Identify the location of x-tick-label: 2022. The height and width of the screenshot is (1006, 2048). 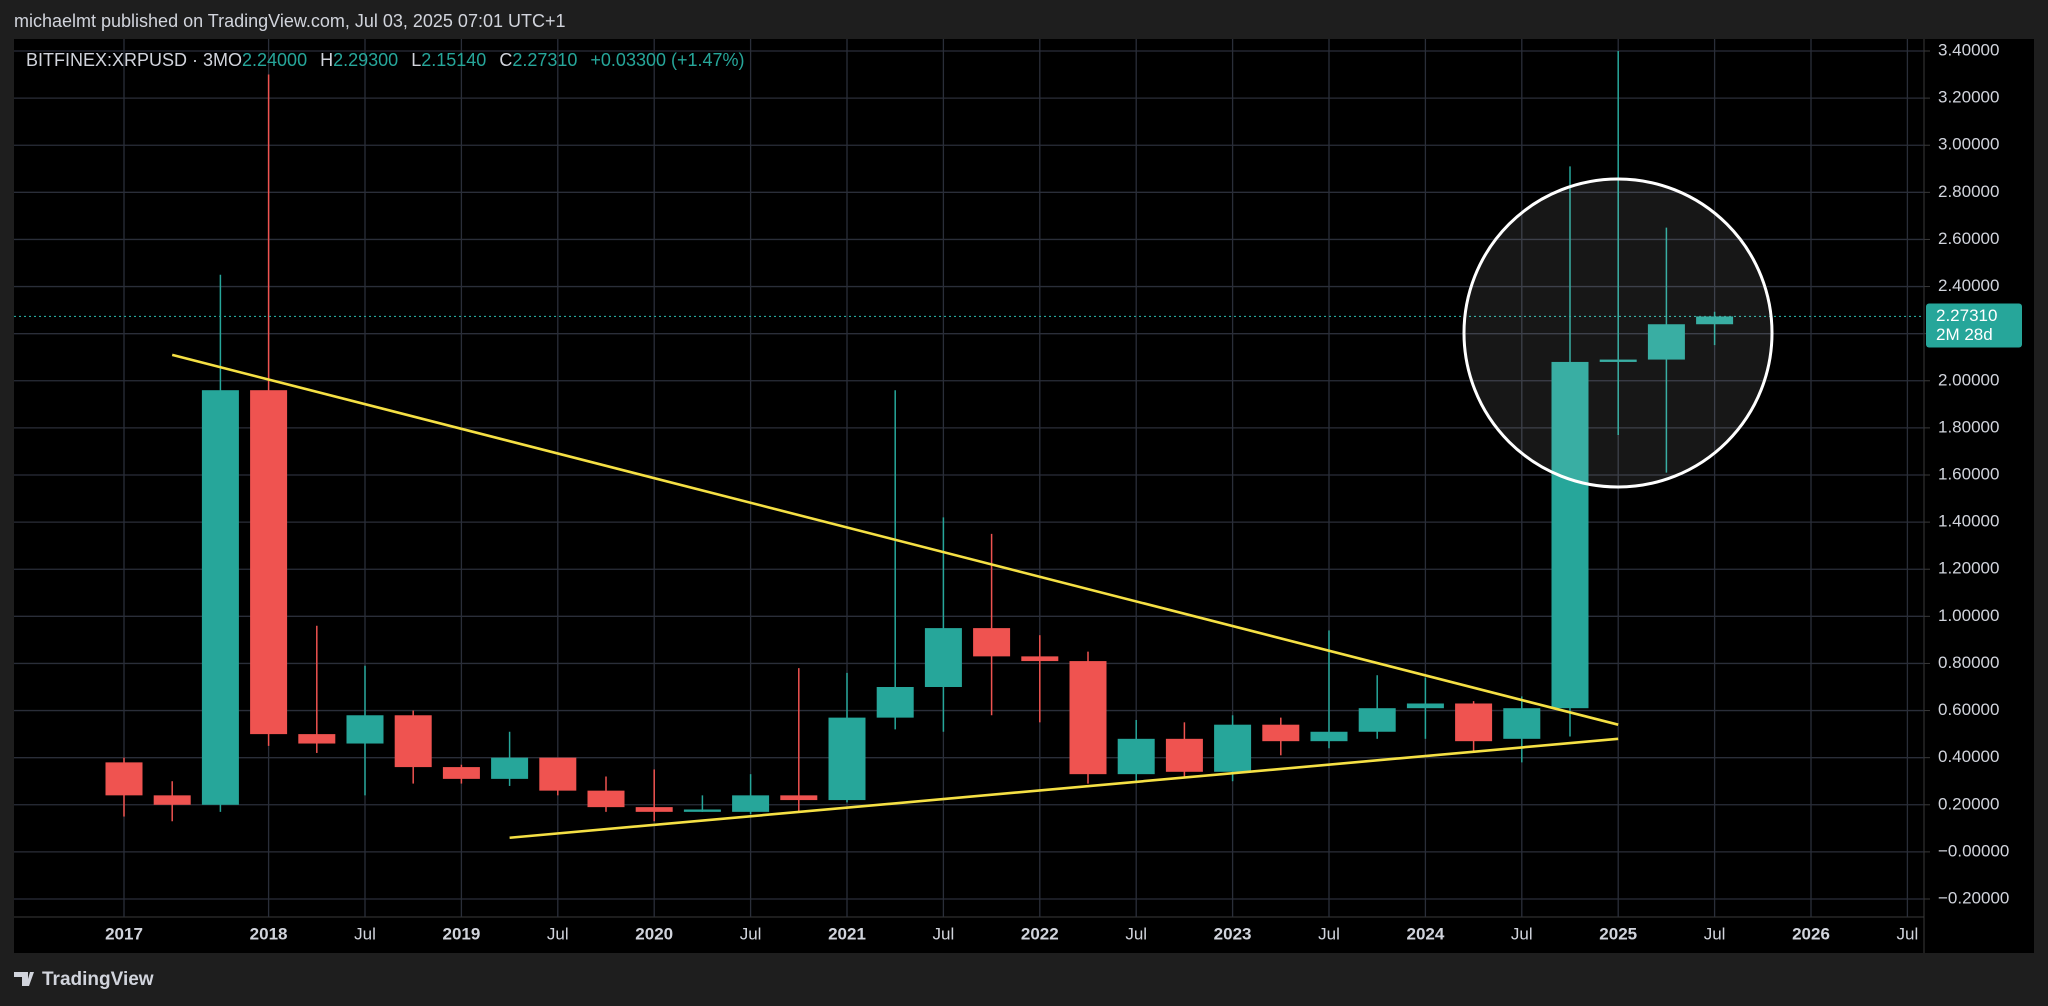
(1040, 933).